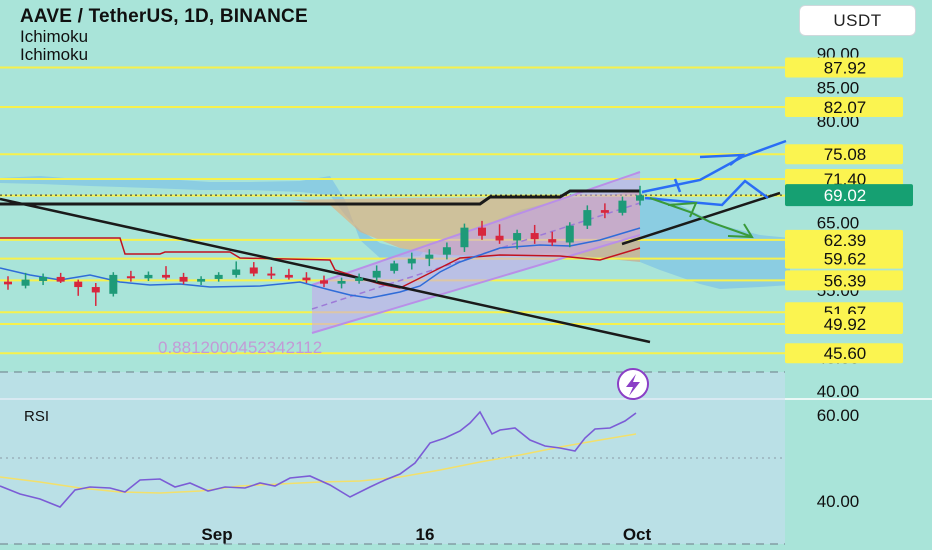  I want to click on price-level-label: 49.92, so click(845, 324).